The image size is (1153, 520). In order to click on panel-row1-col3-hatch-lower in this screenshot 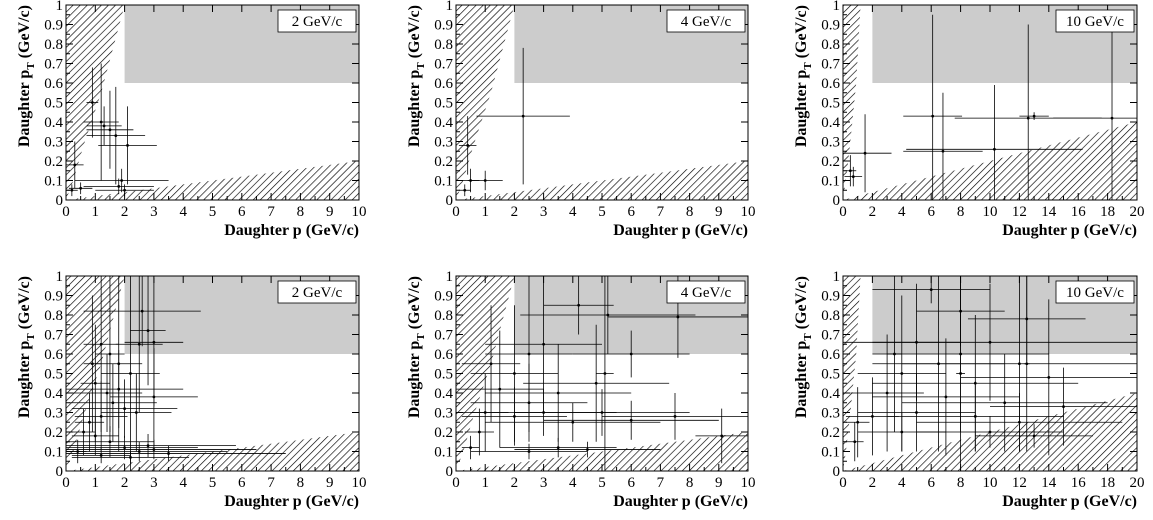, I will do `click(990, 161)`.